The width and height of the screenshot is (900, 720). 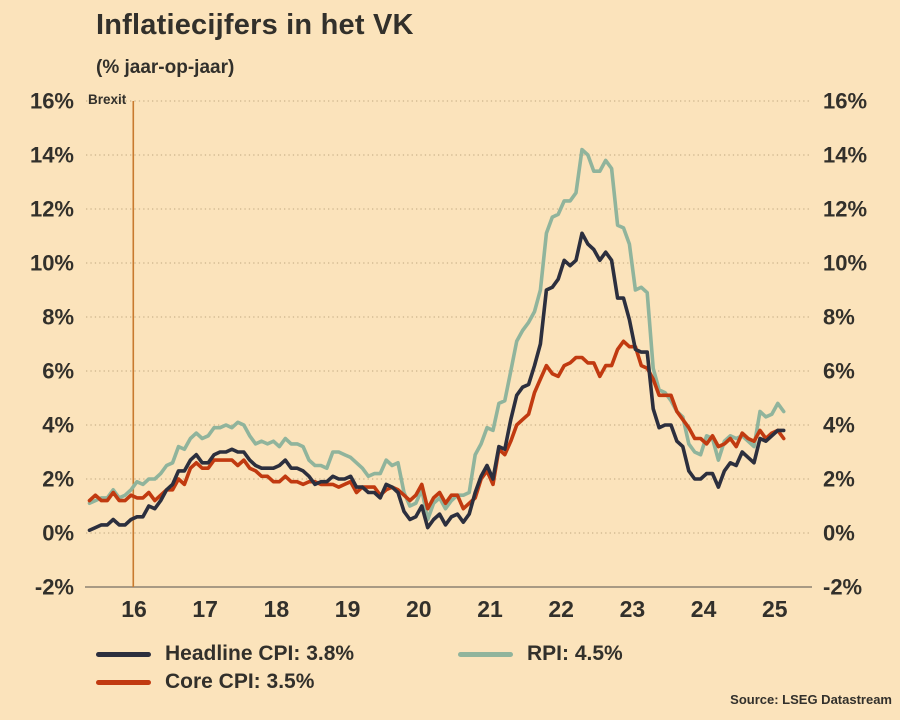 What do you see at coordinates (839, 425) in the screenshot?
I see `y-axis-label-right-4: 4%` at bounding box center [839, 425].